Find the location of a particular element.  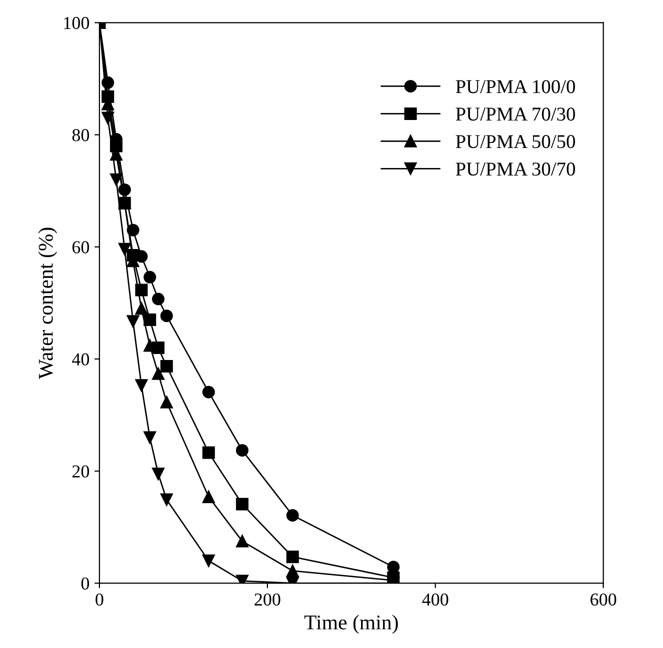

legend-label: PU/PMA 30/70 is located at coordinates (516, 169).